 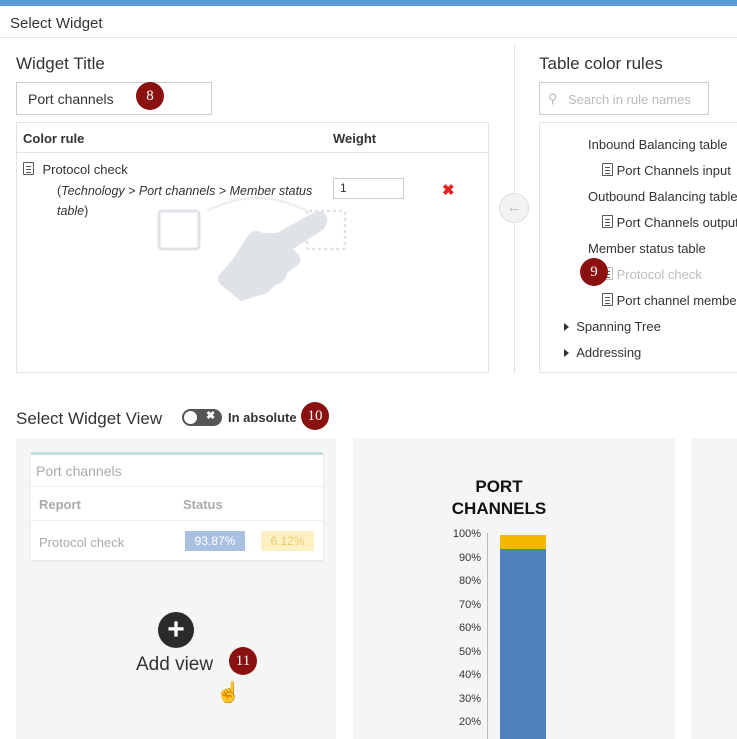 I want to click on preview-row-name: Protocol check, so click(x=82, y=542).